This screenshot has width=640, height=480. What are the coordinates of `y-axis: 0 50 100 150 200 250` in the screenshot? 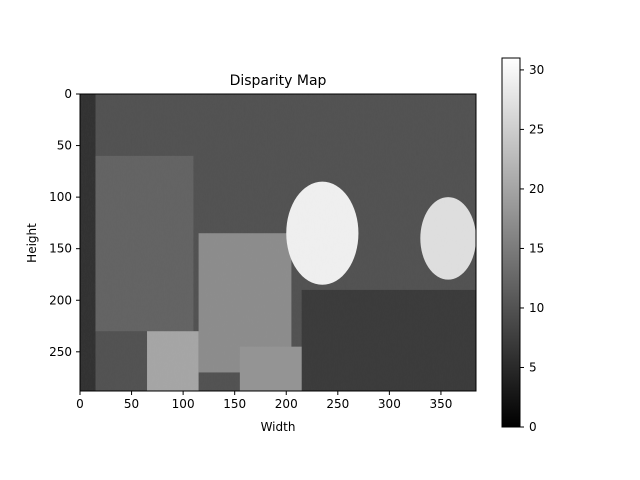 It's located at (64, 223).